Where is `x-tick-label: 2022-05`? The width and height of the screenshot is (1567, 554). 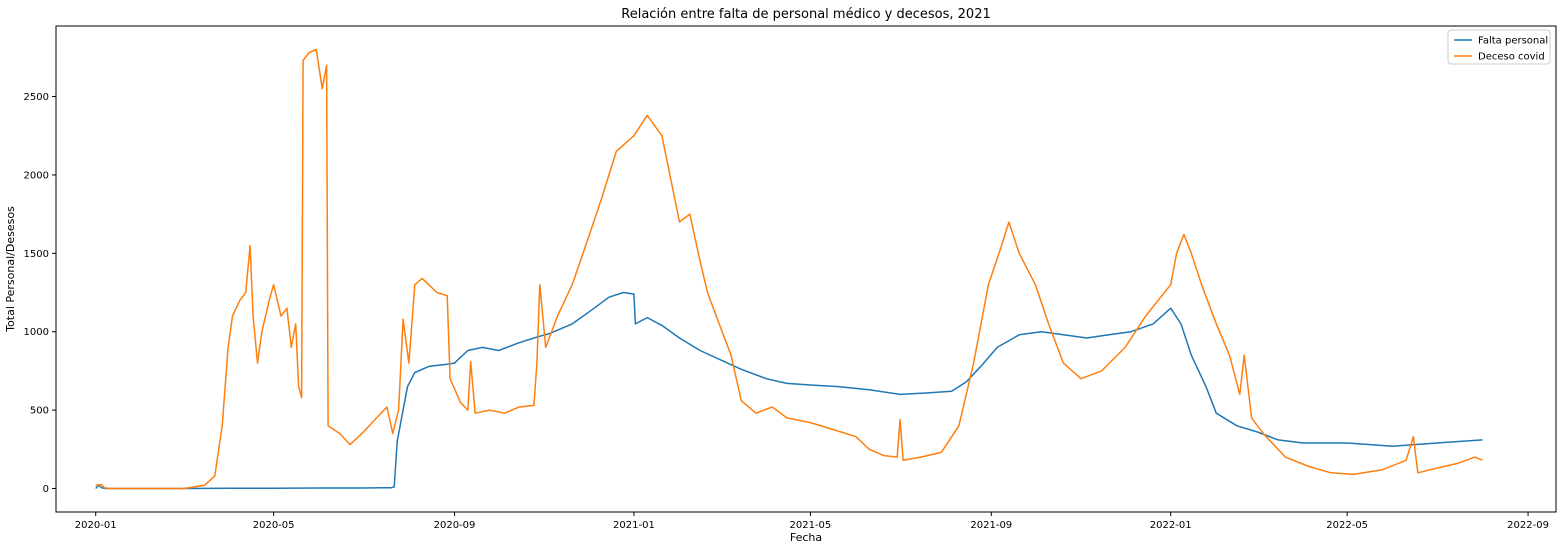
x-tick-label: 2022-05 is located at coordinates (1347, 525).